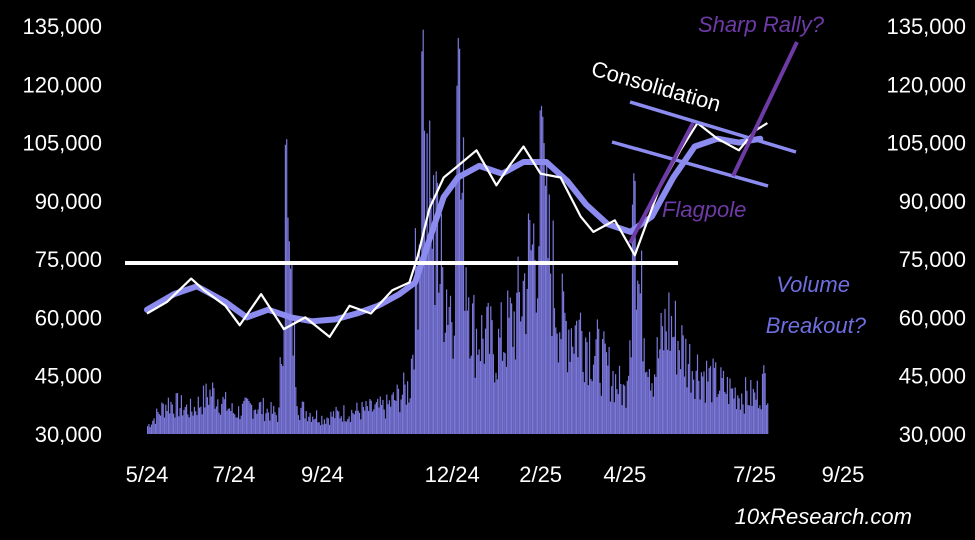 The height and width of the screenshot is (540, 975). Describe the element at coordinates (495, 474) in the screenshot. I see `x-axis: 5/24 7/24 9/24 12/24 2/25 4/25 7/25 9/25` at that location.